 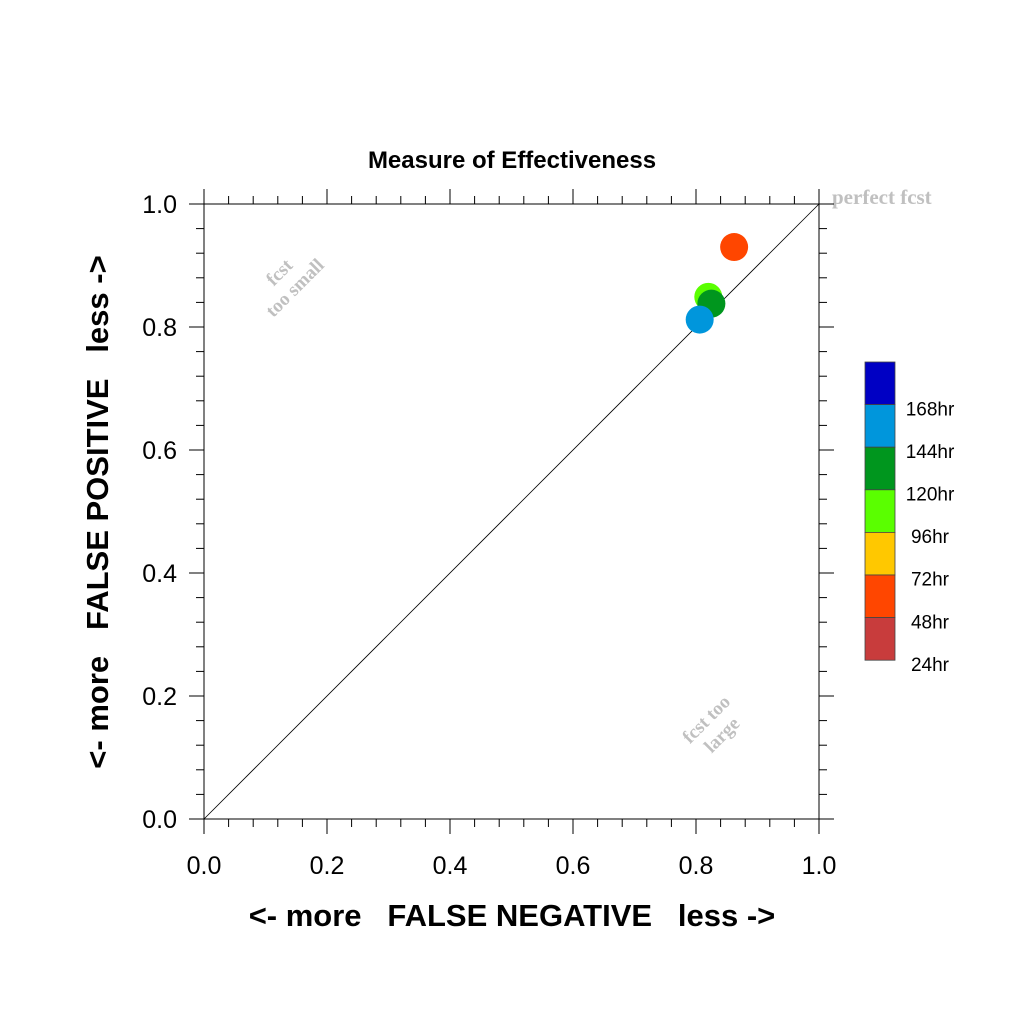 What do you see at coordinates (880, 554) in the screenshot?
I see `legend-swatch-72hr` at bounding box center [880, 554].